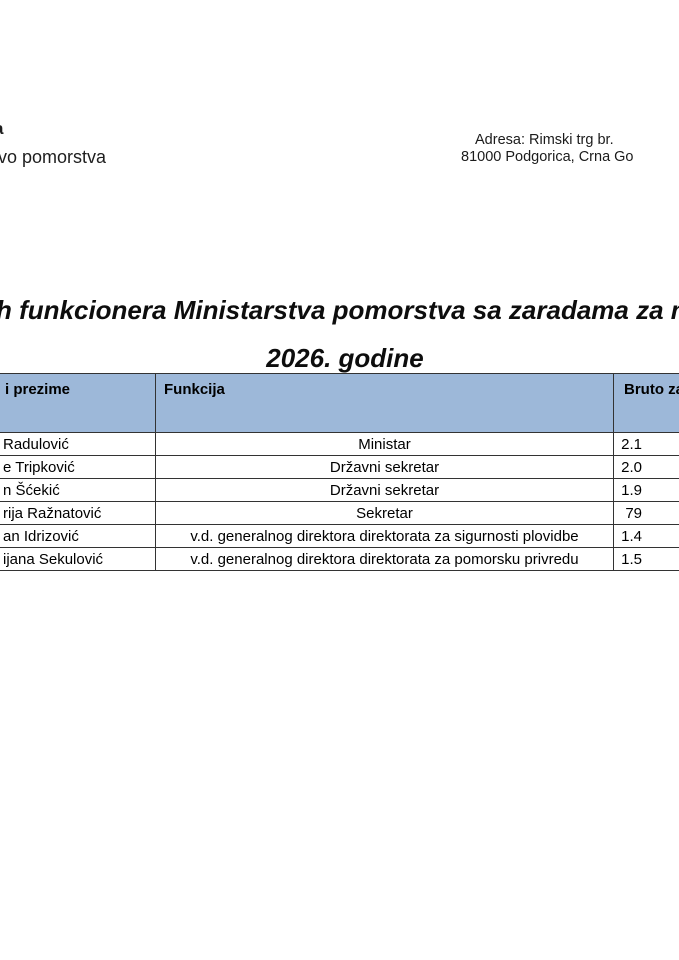  What do you see at coordinates (1, 129) in the screenshot?
I see `logo-text-fragment-top: a` at bounding box center [1, 129].